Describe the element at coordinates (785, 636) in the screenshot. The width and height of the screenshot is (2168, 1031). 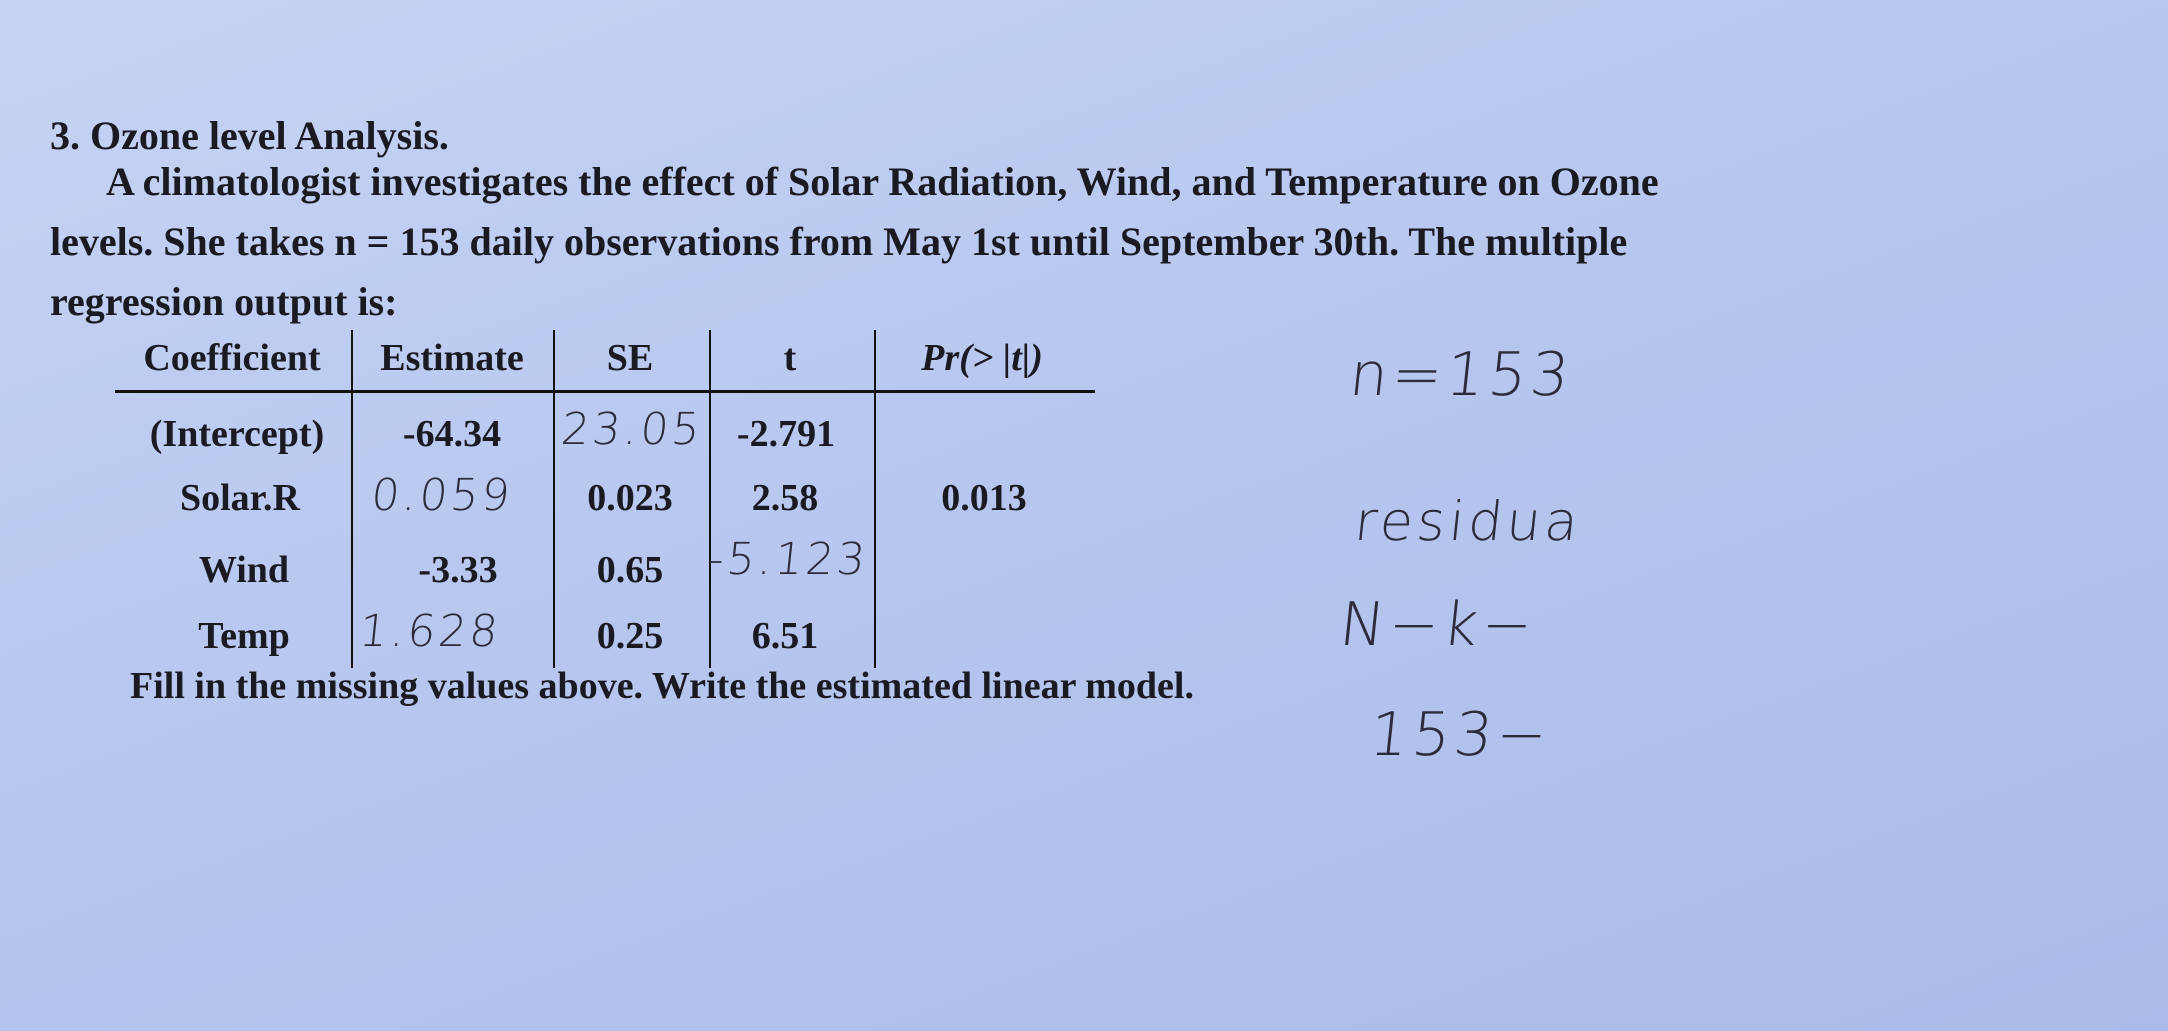
I see `table-cell: 6.51` at that location.